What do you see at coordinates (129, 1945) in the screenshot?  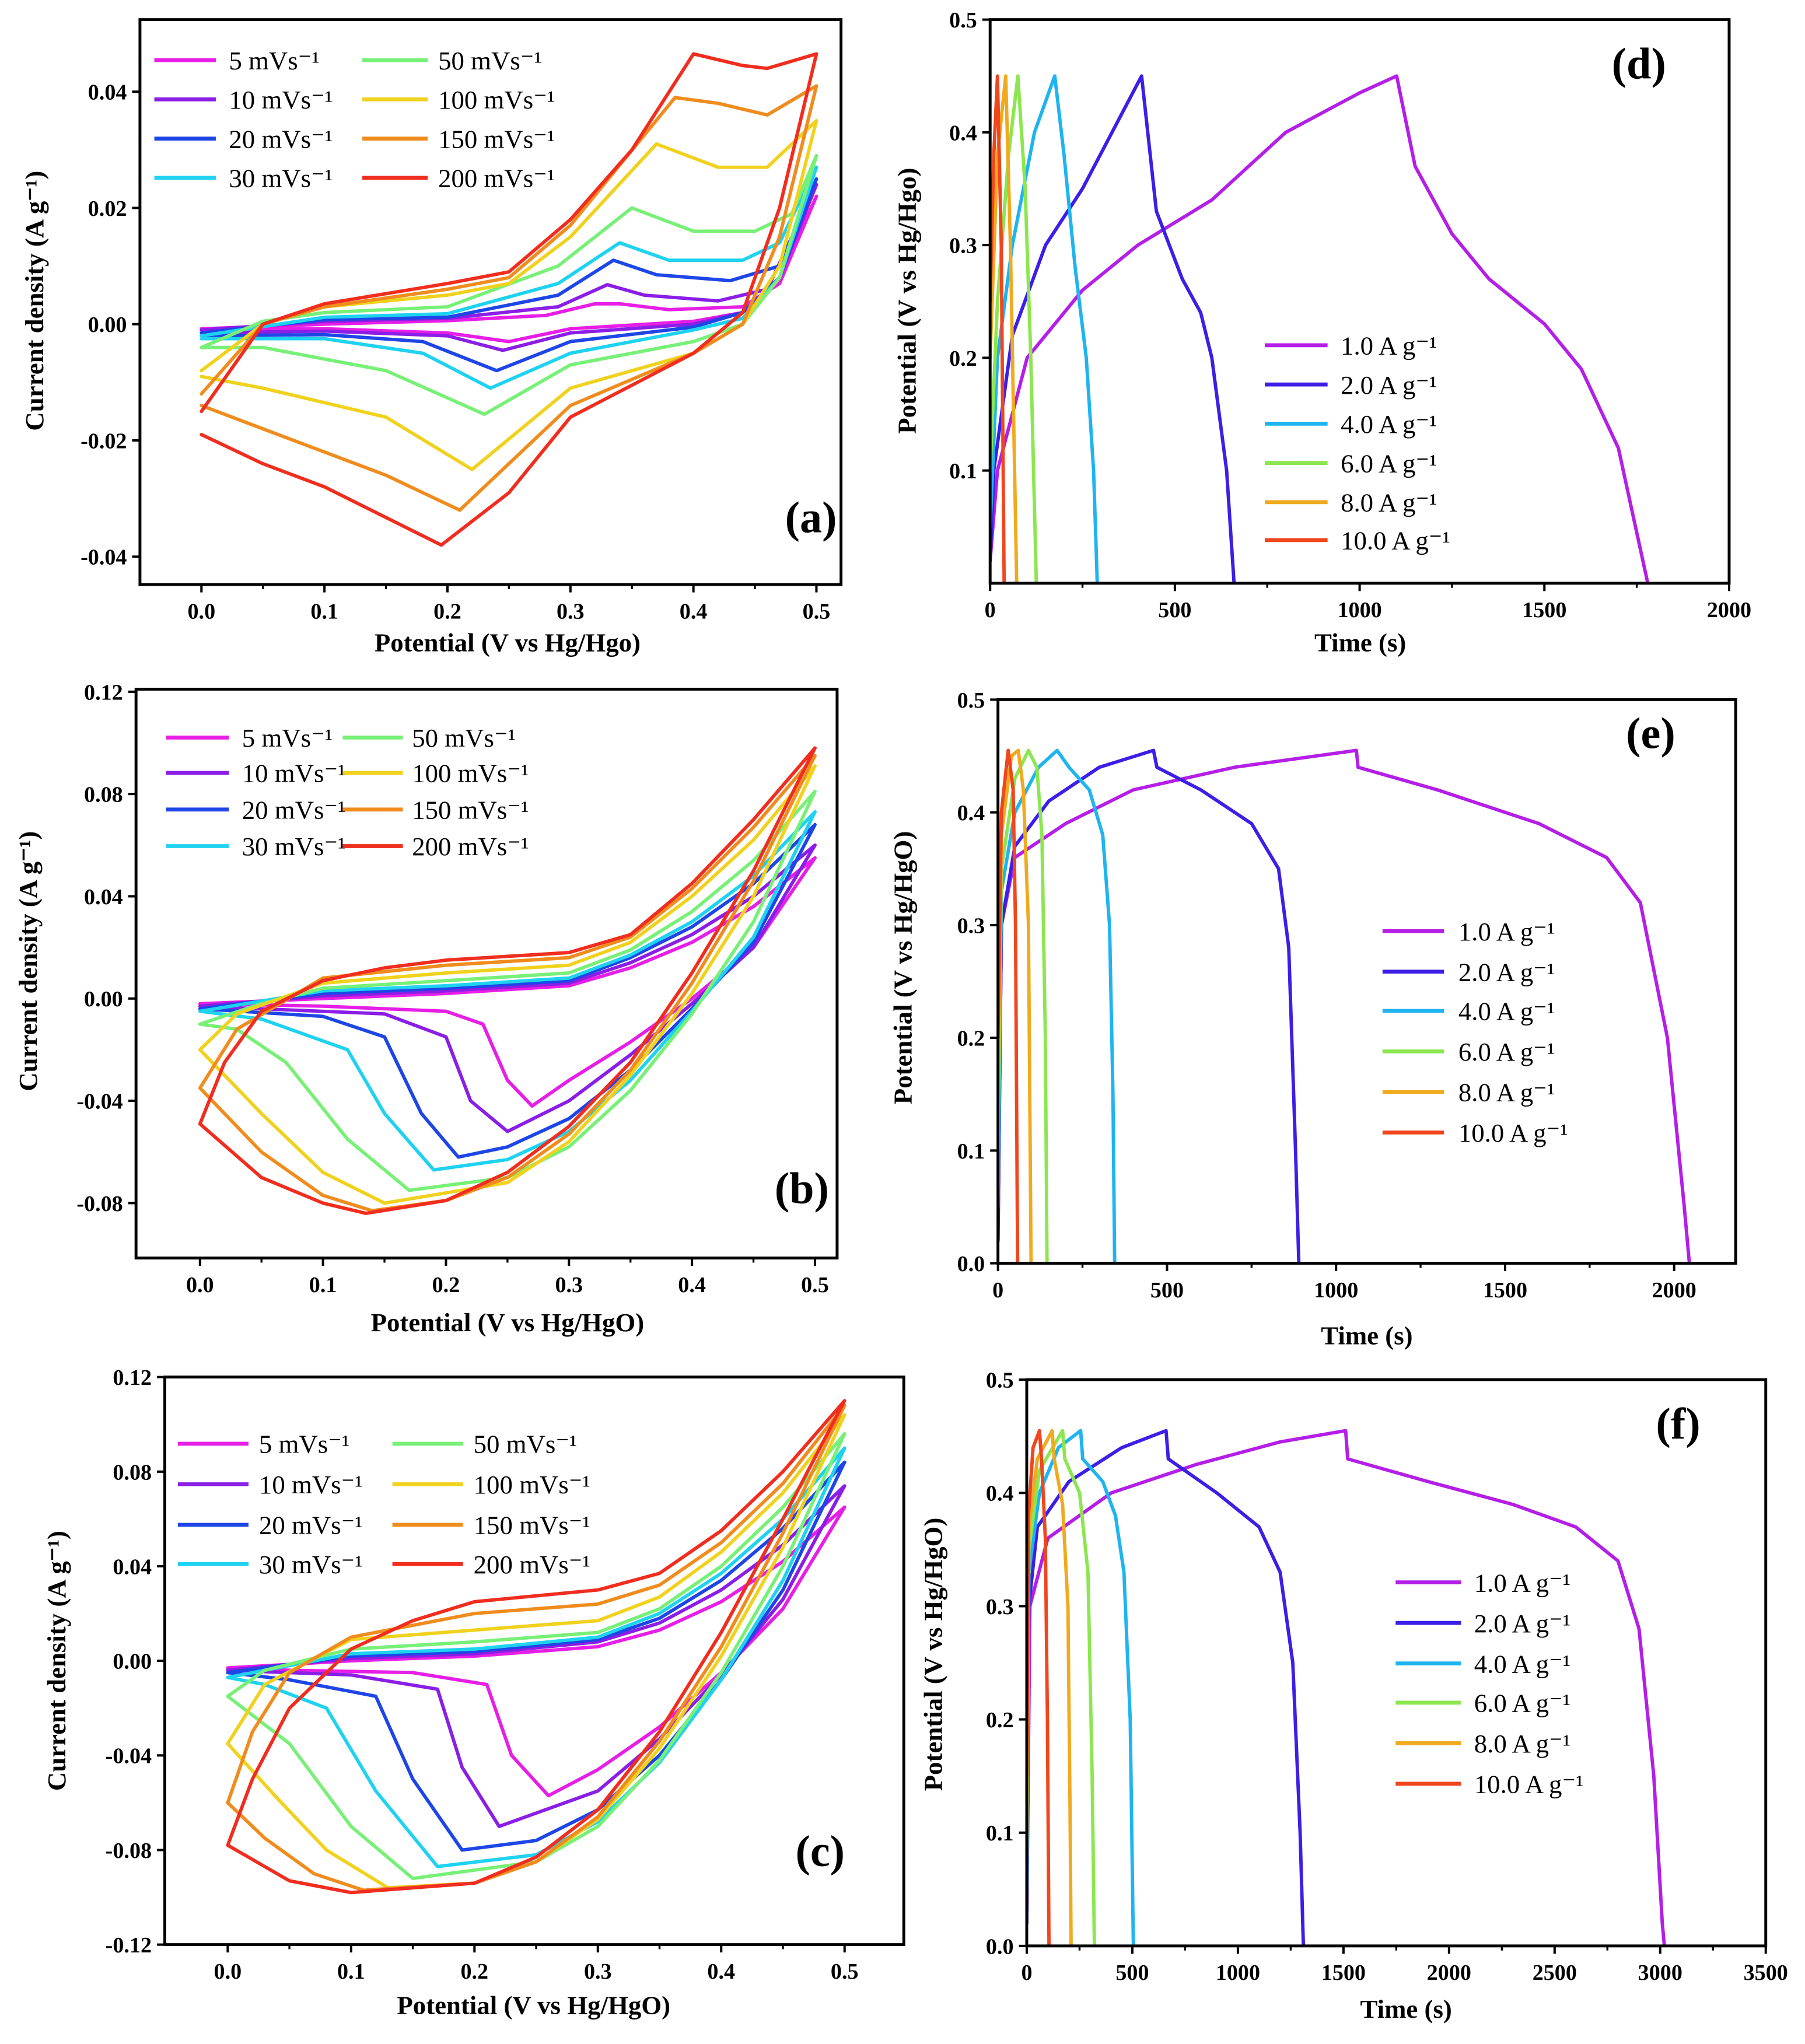 I see `y-tick-label: -0.12` at bounding box center [129, 1945].